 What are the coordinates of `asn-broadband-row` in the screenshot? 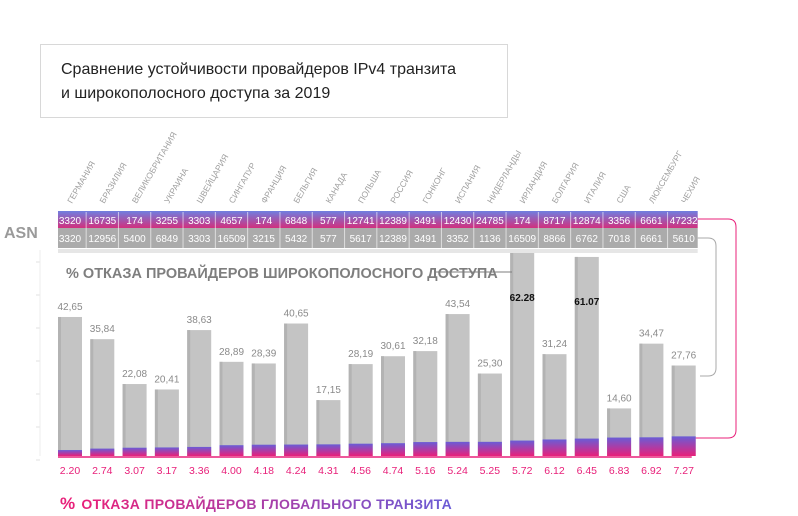 It's located at (378, 238).